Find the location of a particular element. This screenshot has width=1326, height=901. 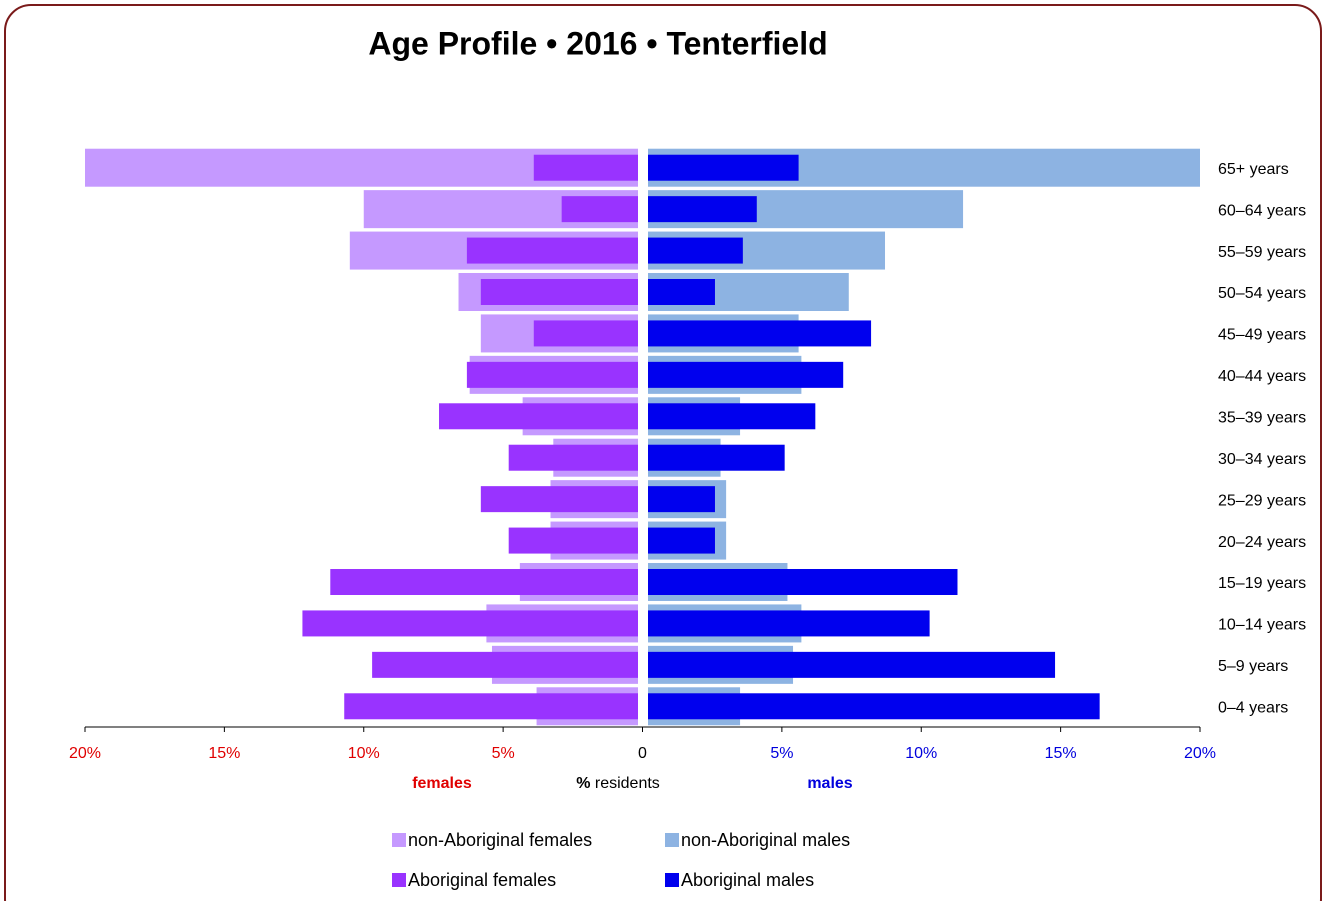

category-label: 25–29 years is located at coordinates (1262, 500).